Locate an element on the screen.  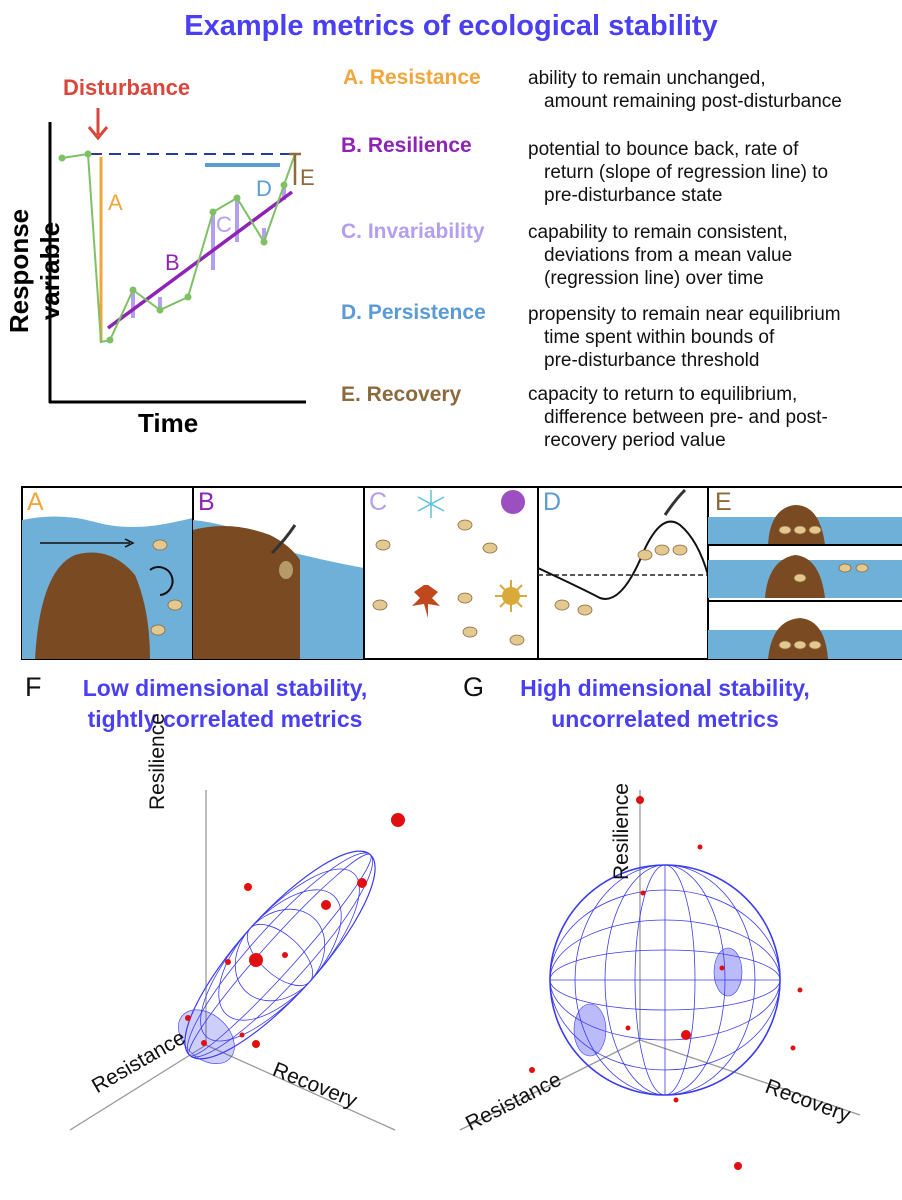
illustration-panels is located at coordinates (461, 573).